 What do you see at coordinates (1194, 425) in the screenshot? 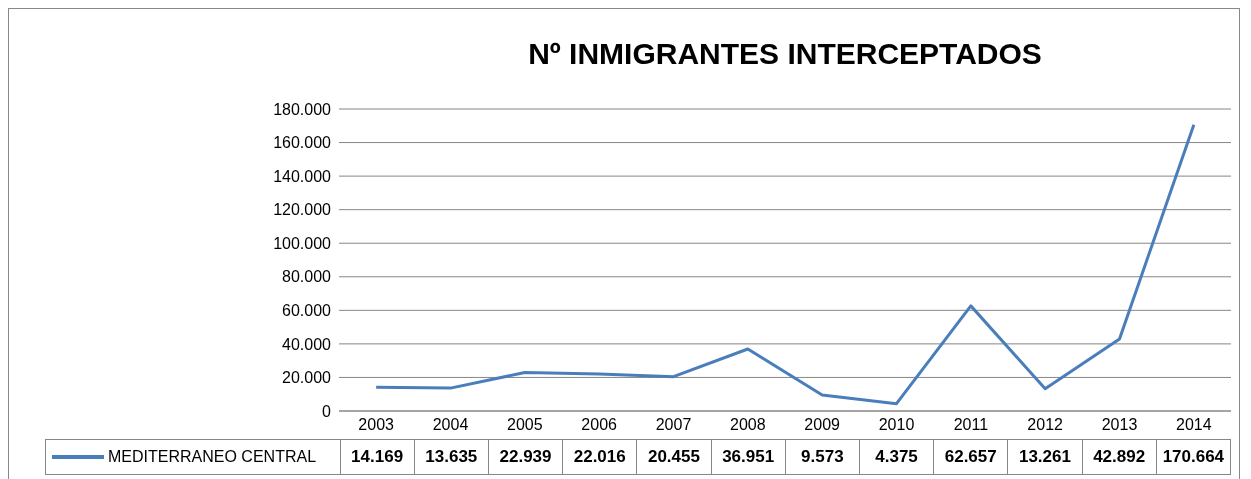
I see `x-tick-label: 2014` at bounding box center [1194, 425].